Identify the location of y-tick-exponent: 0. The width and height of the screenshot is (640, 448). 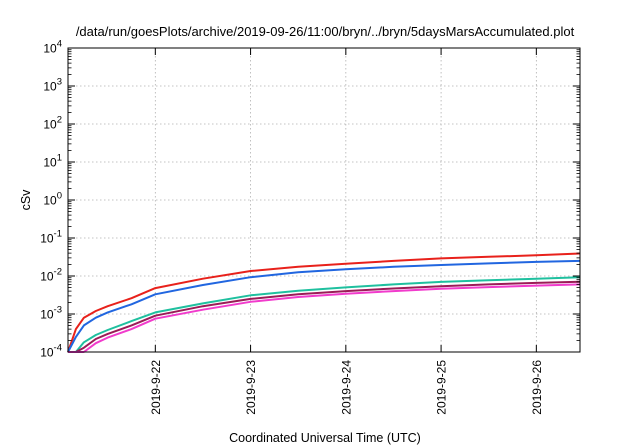
(59, 196).